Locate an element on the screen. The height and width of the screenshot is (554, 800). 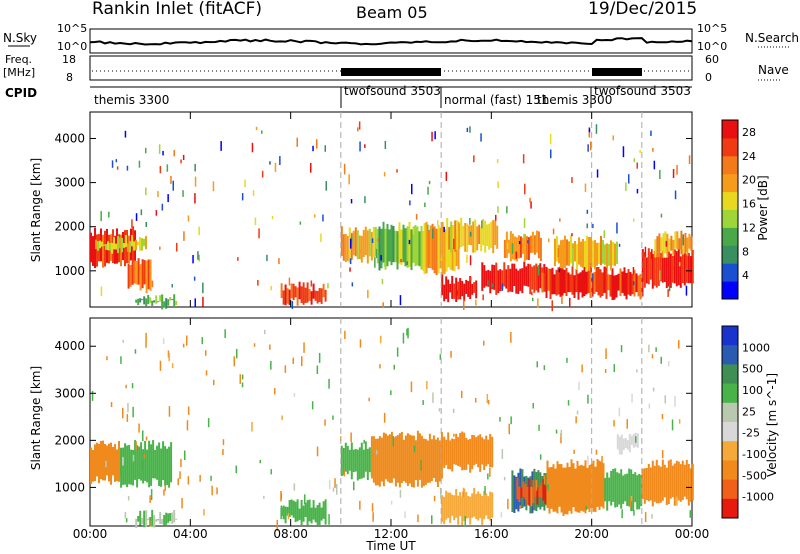
nsky-right-tick-high: 10^5 is located at coordinates (712, 28).